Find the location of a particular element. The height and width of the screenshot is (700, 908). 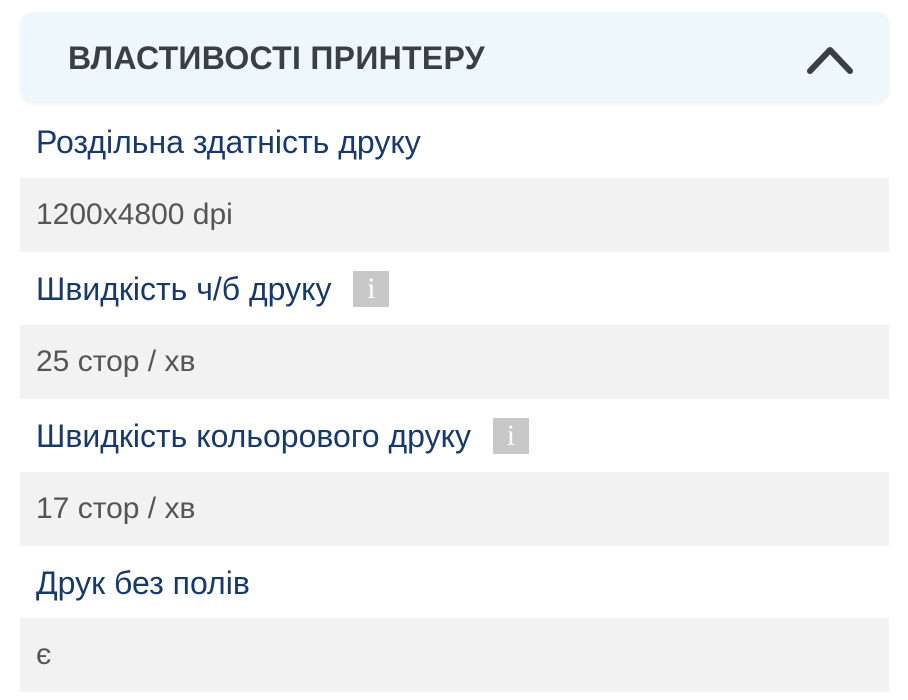

label-text: Швидкість кольорового друку is located at coordinates (253, 435).